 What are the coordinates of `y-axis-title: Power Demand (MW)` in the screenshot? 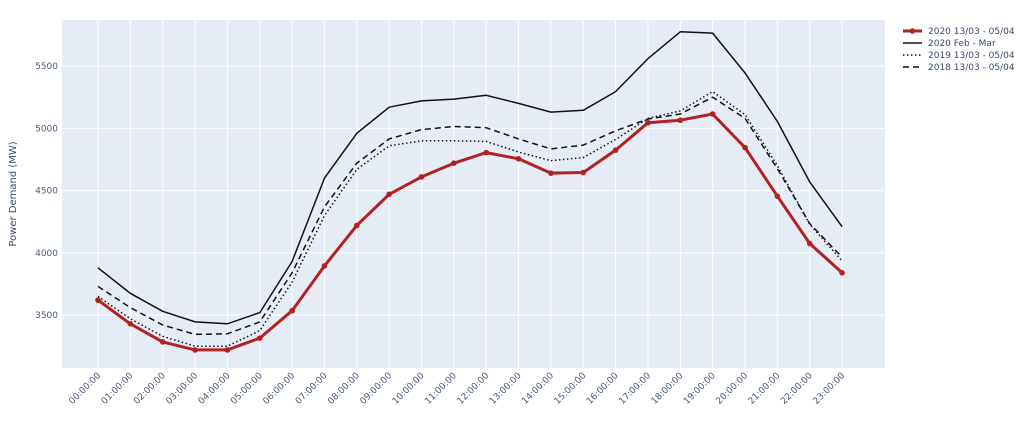 It's located at (13, 193).